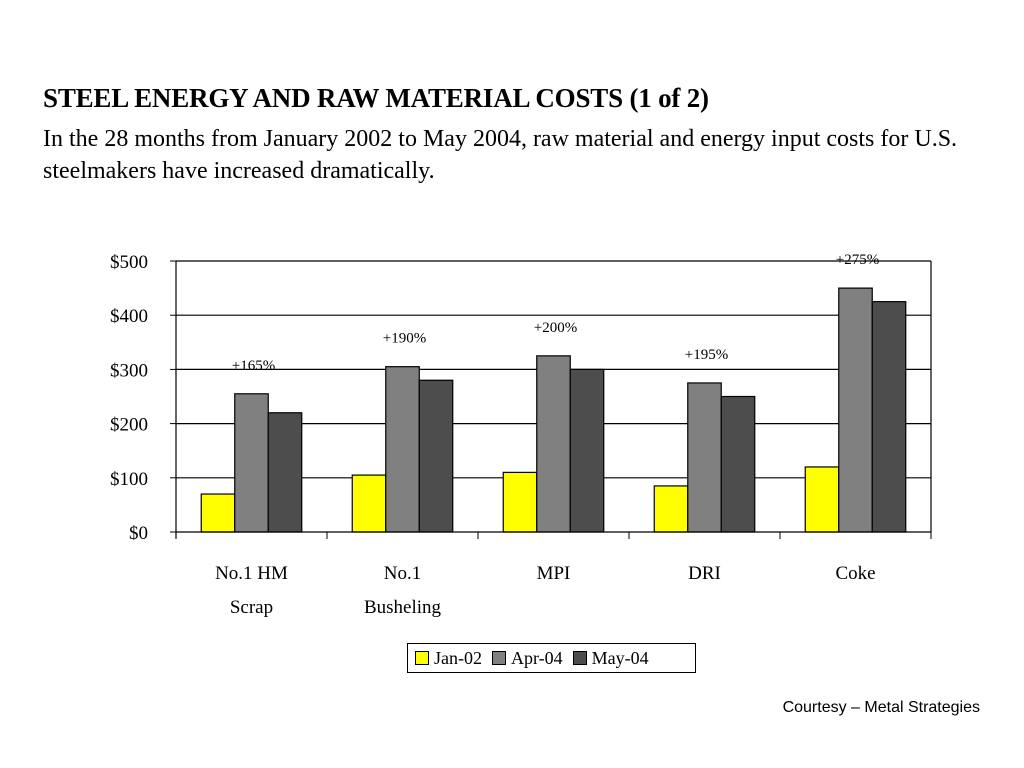 The height and width of the screenshot is (768, 1024). I want to click on legend-item: Apr-04, so click(527, 658).